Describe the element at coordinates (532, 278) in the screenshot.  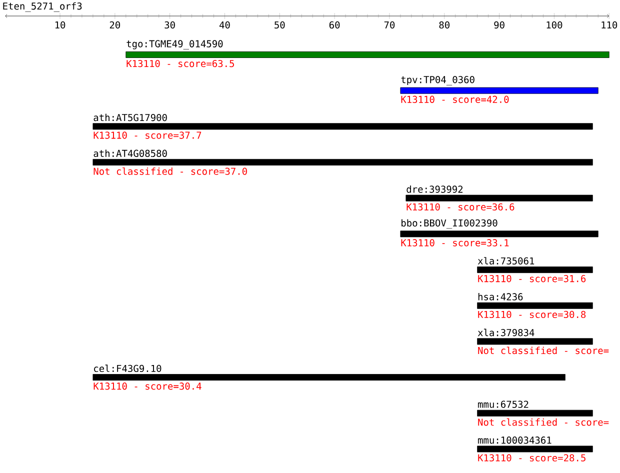
I see `annotation: K13110 - score=31.6` at that location.